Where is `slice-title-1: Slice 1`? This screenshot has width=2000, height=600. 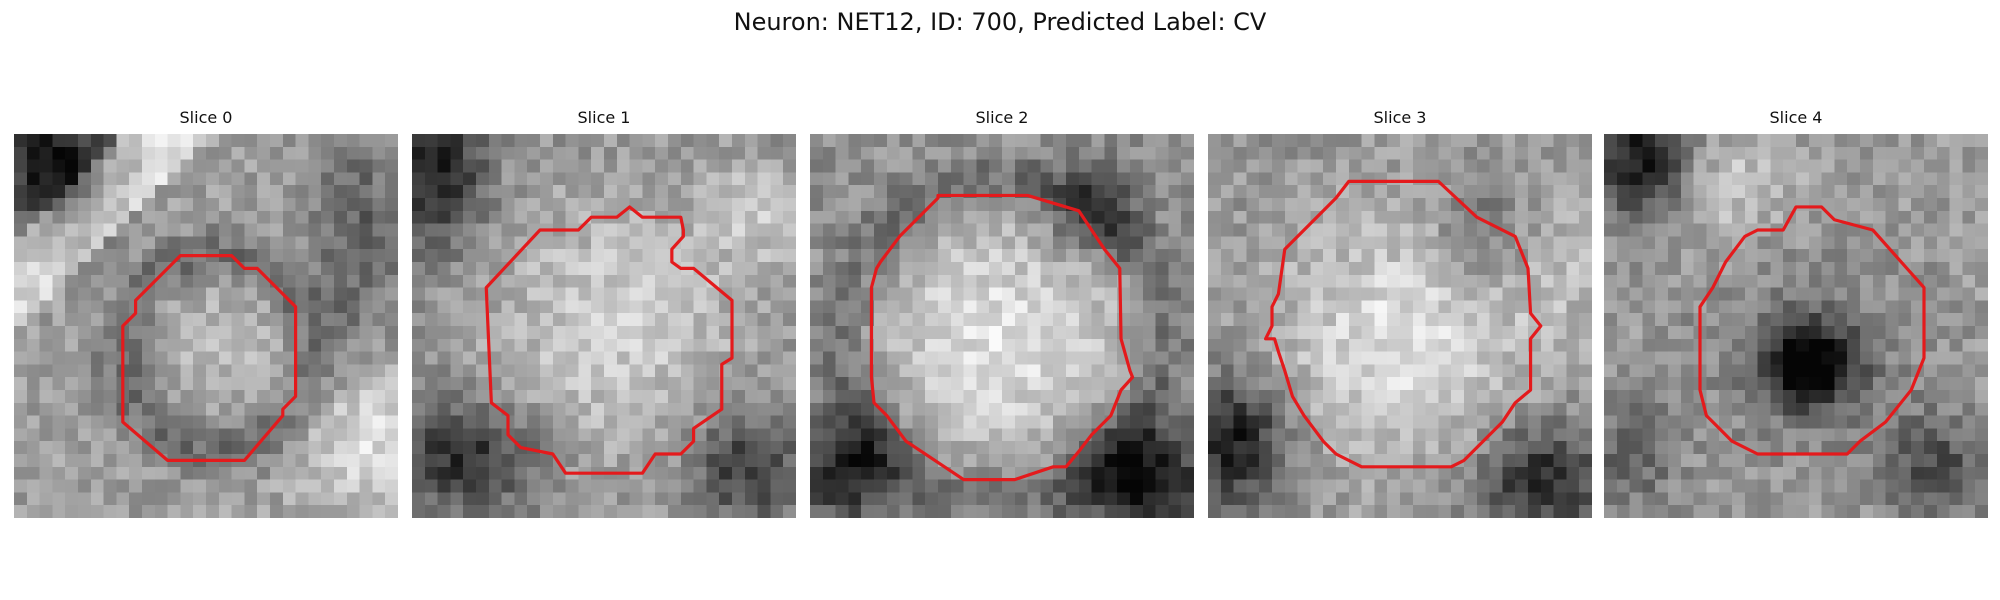
slice-title-1: Slice 1 is located at coordinates (604, 117).